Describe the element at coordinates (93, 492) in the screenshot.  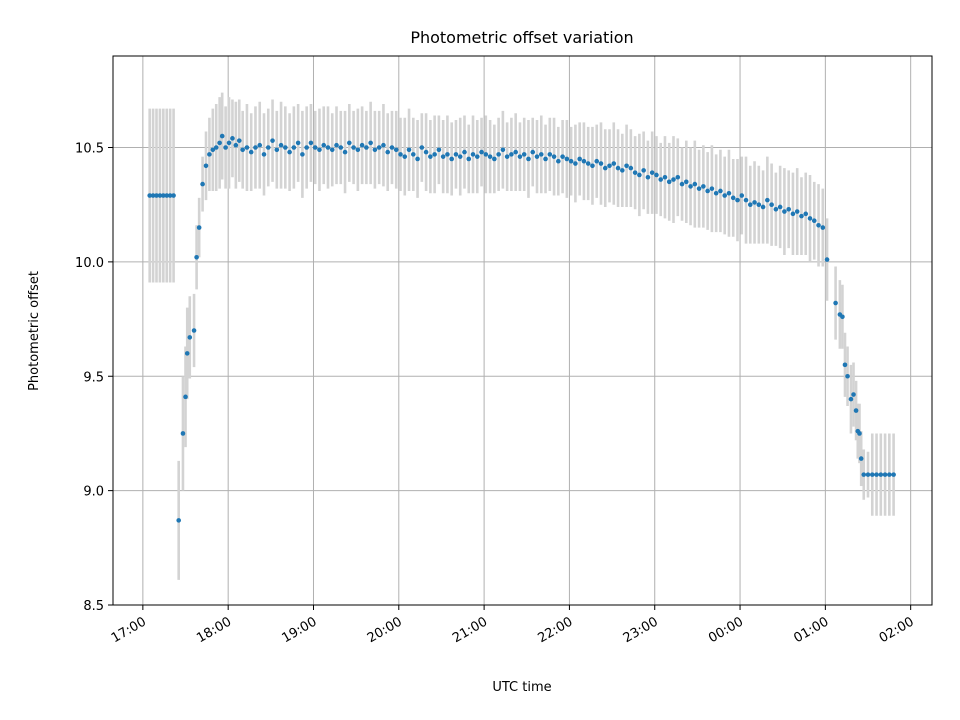
I see `y-tick-label: 9.0` at that location.